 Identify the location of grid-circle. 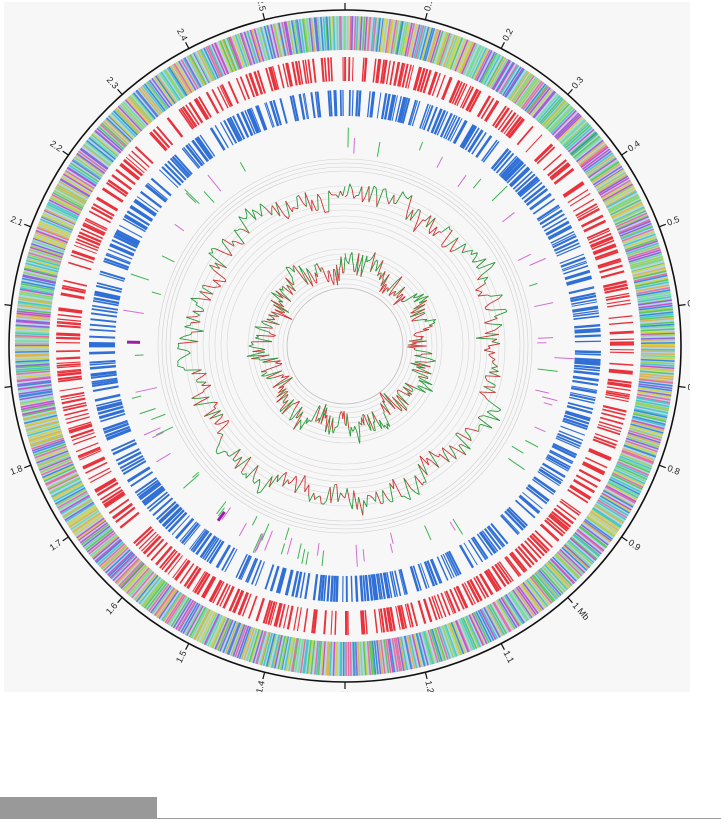
(345, 346).